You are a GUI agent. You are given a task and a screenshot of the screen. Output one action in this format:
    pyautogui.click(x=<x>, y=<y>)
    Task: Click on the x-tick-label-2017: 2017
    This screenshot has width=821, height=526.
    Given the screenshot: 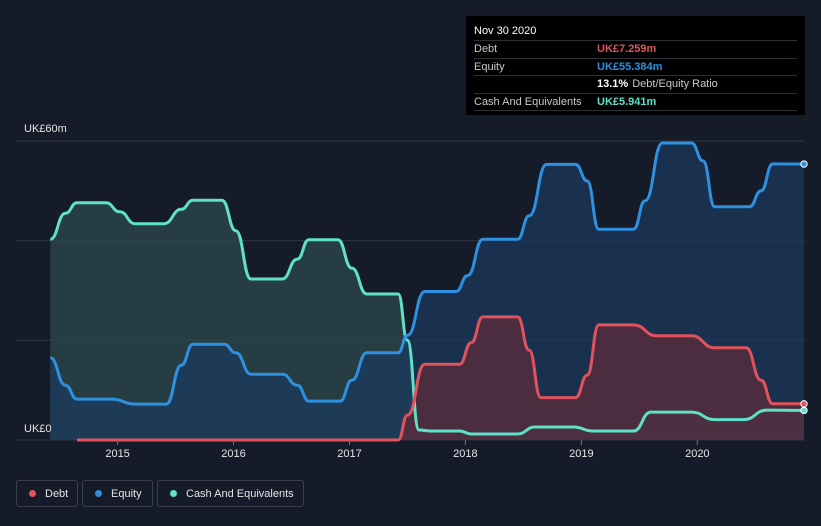 What is the action you would take?
    pyautogui.click(x=349, y=454)
    